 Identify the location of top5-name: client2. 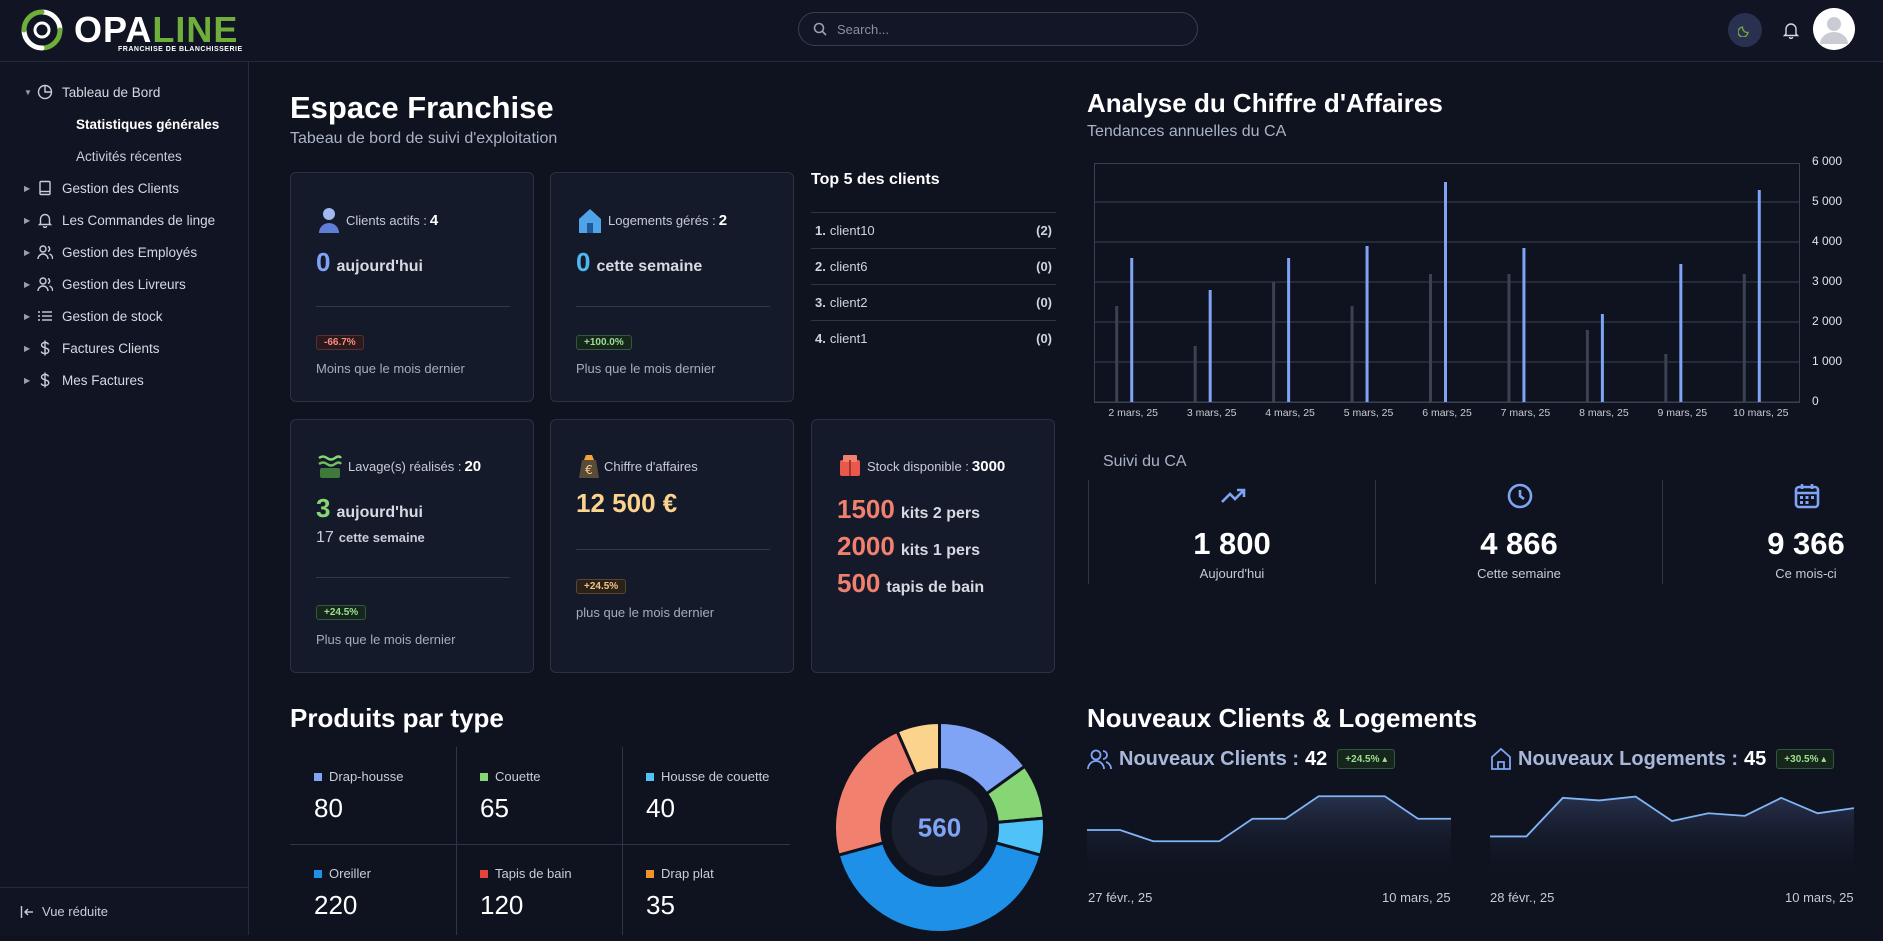
(848, 302).